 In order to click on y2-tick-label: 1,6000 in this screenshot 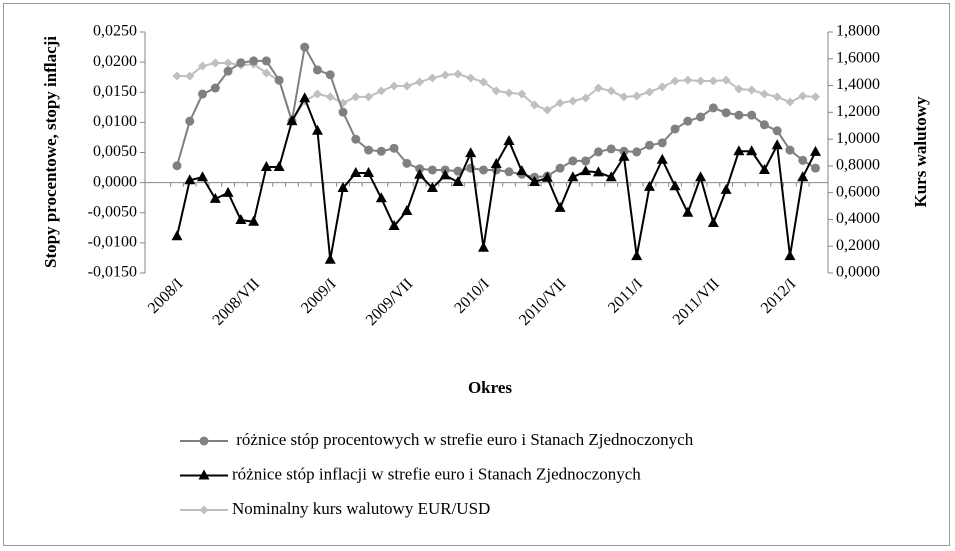, I will do `click(858, 57)`.